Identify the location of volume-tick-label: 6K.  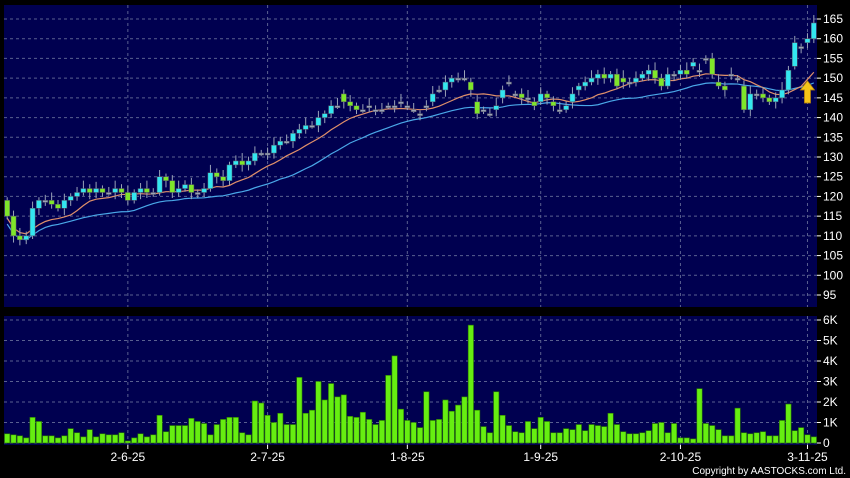
(830, 320).